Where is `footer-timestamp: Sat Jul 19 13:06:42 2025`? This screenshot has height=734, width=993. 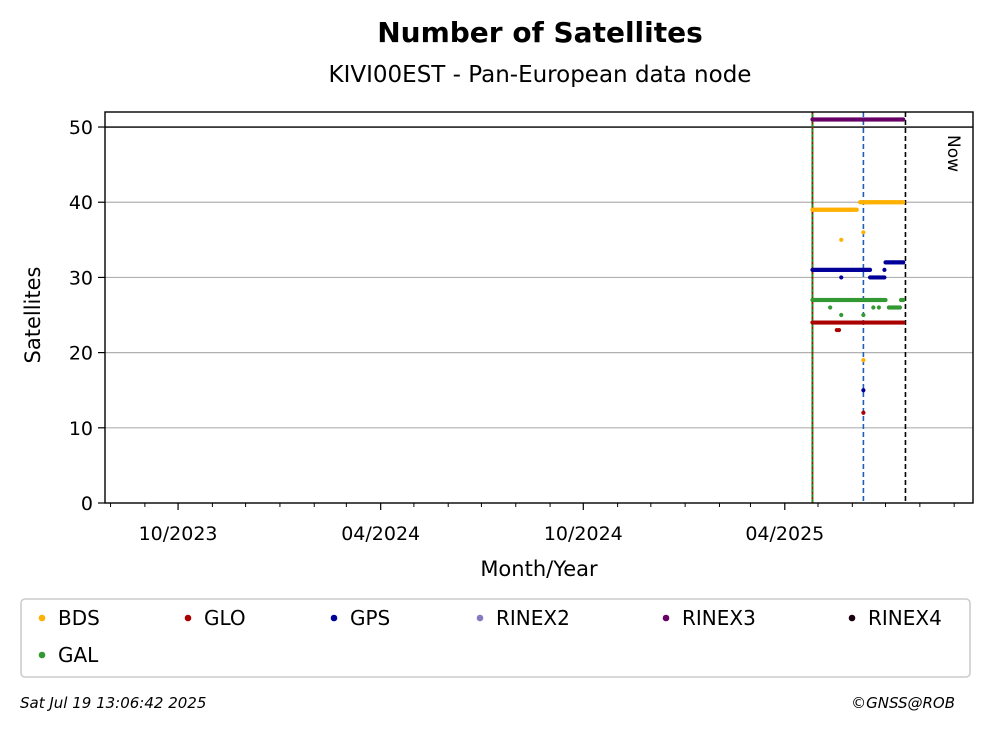
footer-timestamp: Sat Jul 19 13:06:42 2025 is located at coordinates (113, 703).